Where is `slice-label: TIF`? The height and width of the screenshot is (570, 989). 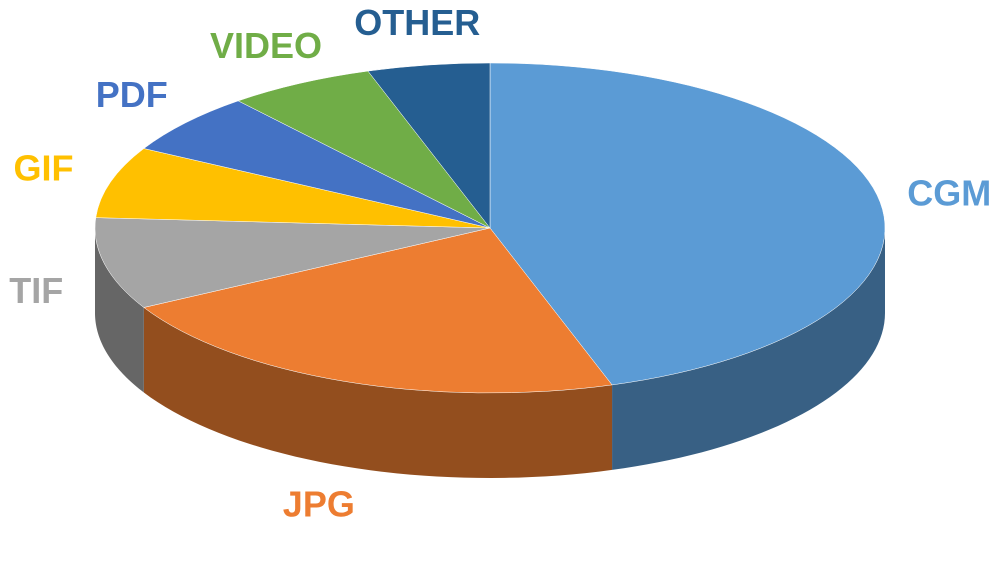
slice-label: TIF is located at coordinates (36, 290).